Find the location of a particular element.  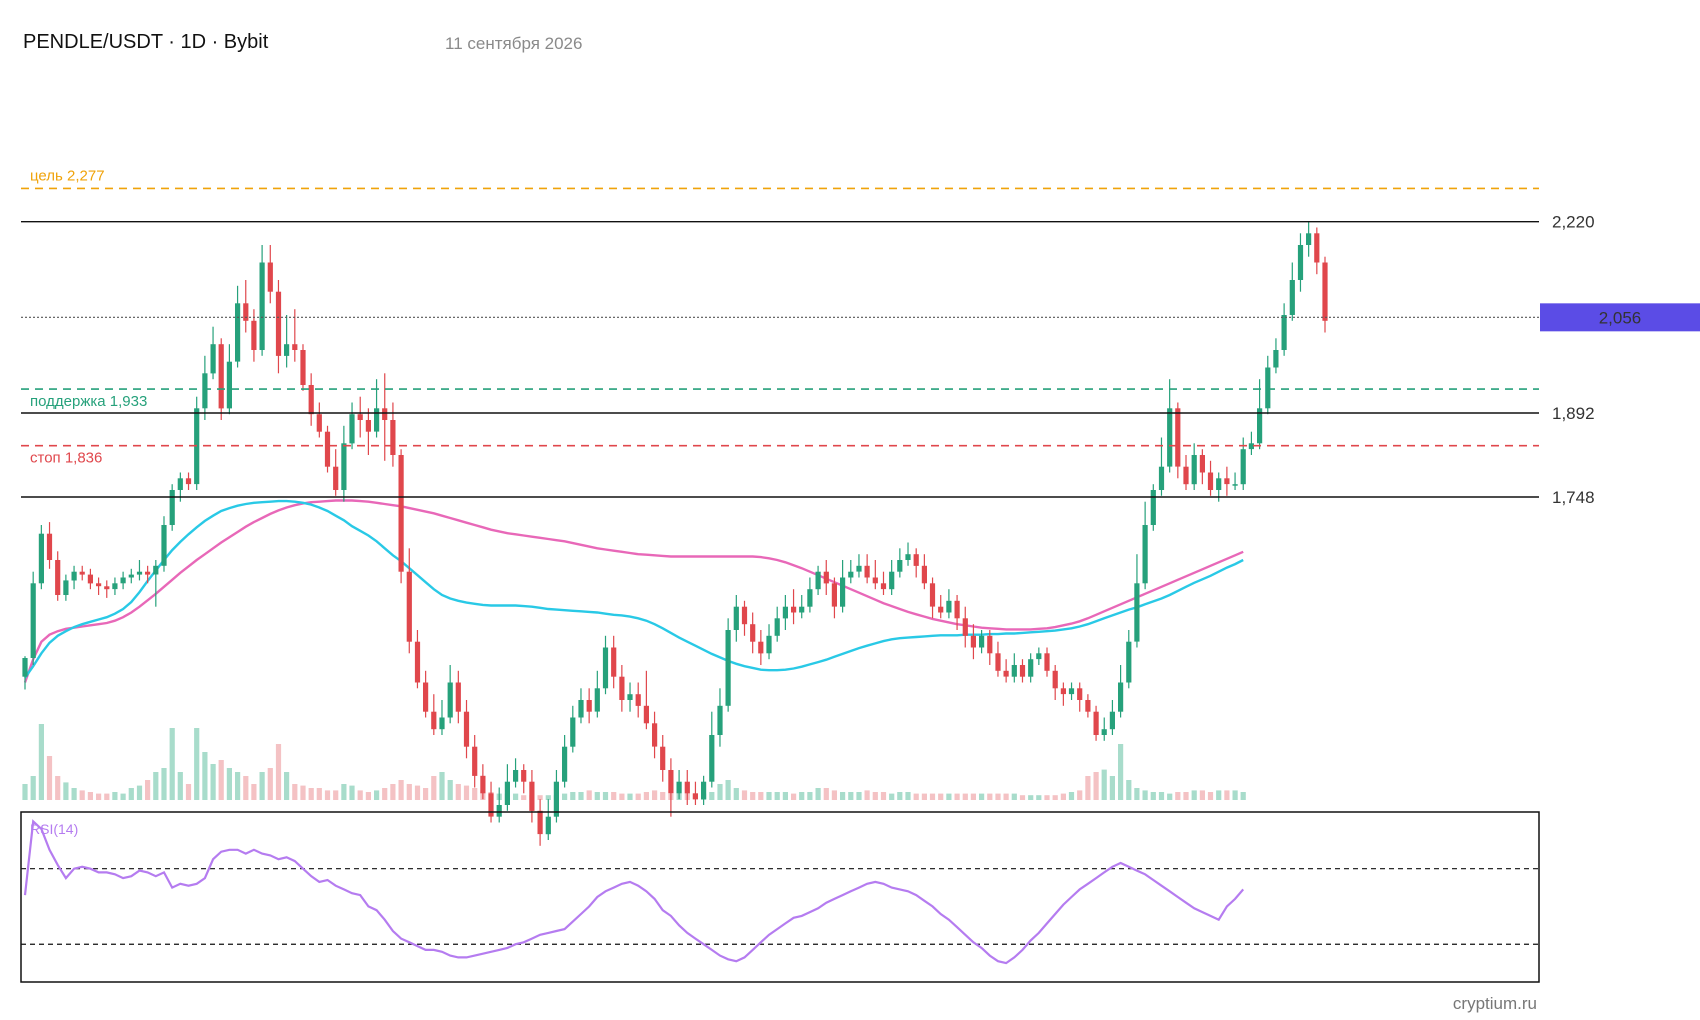

level-label: 1,748 is located at coordinates (1573, 497).